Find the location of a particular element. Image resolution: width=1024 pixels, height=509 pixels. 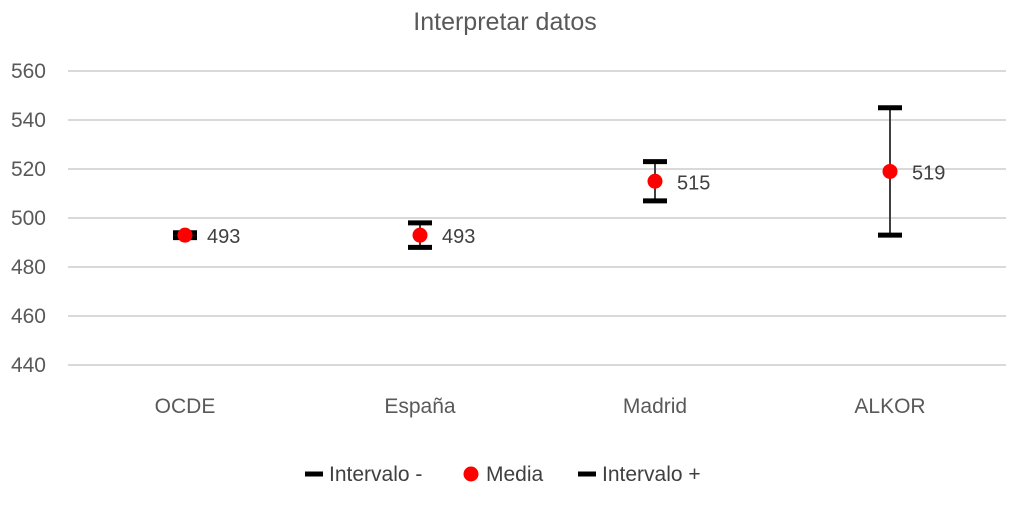

mean-points is located at coordinates (537, 203).